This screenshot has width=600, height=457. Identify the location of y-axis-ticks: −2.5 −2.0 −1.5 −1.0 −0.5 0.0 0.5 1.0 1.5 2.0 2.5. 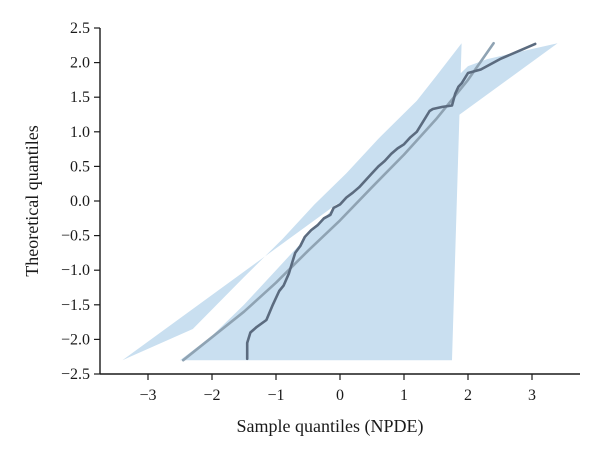
(80, 201).